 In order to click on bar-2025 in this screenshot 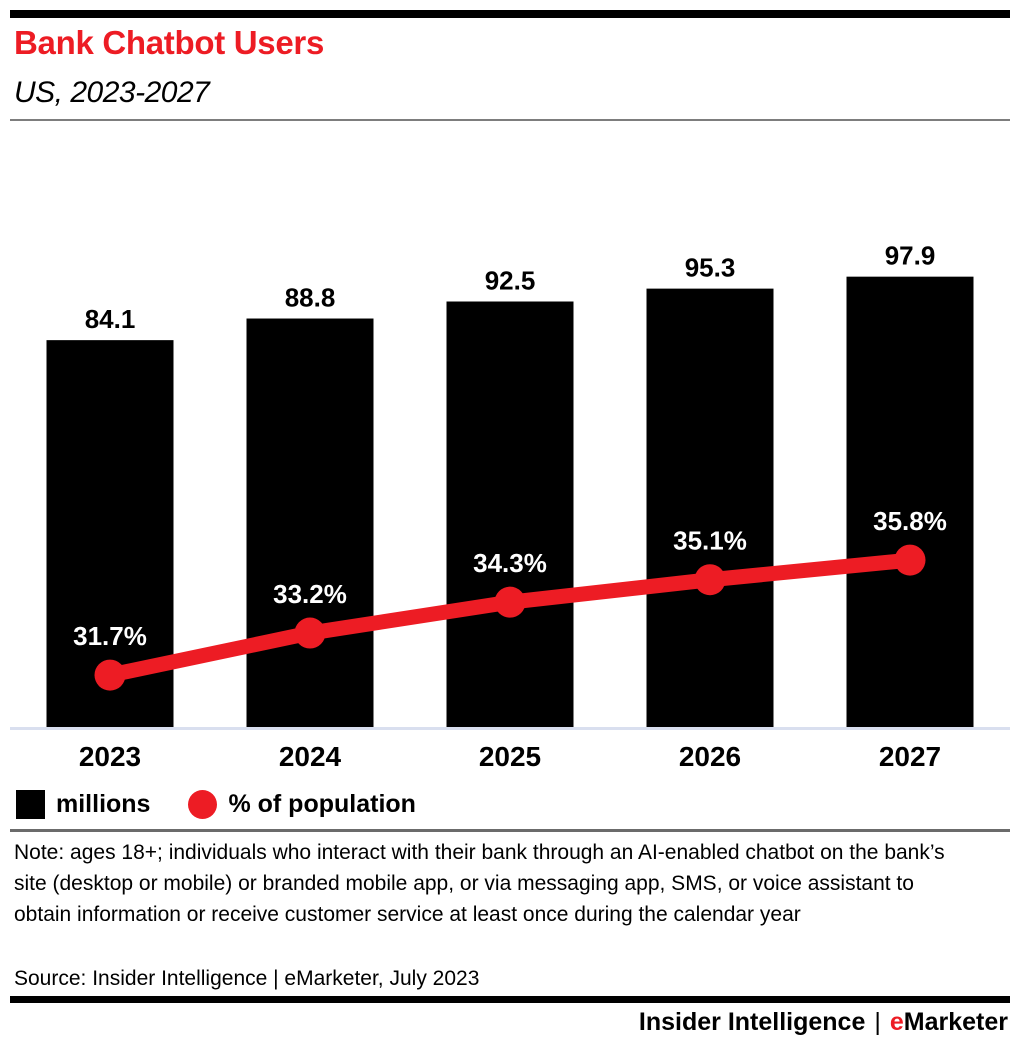, I will do `click(510, 514)`.